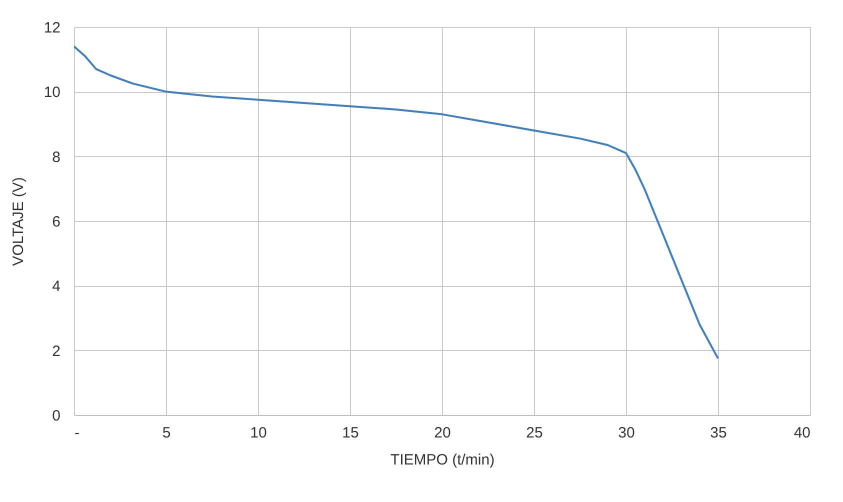 The width and height of the screenshot is (843, 502). I want to click on y-tick-label: 4, so click(56, 287).